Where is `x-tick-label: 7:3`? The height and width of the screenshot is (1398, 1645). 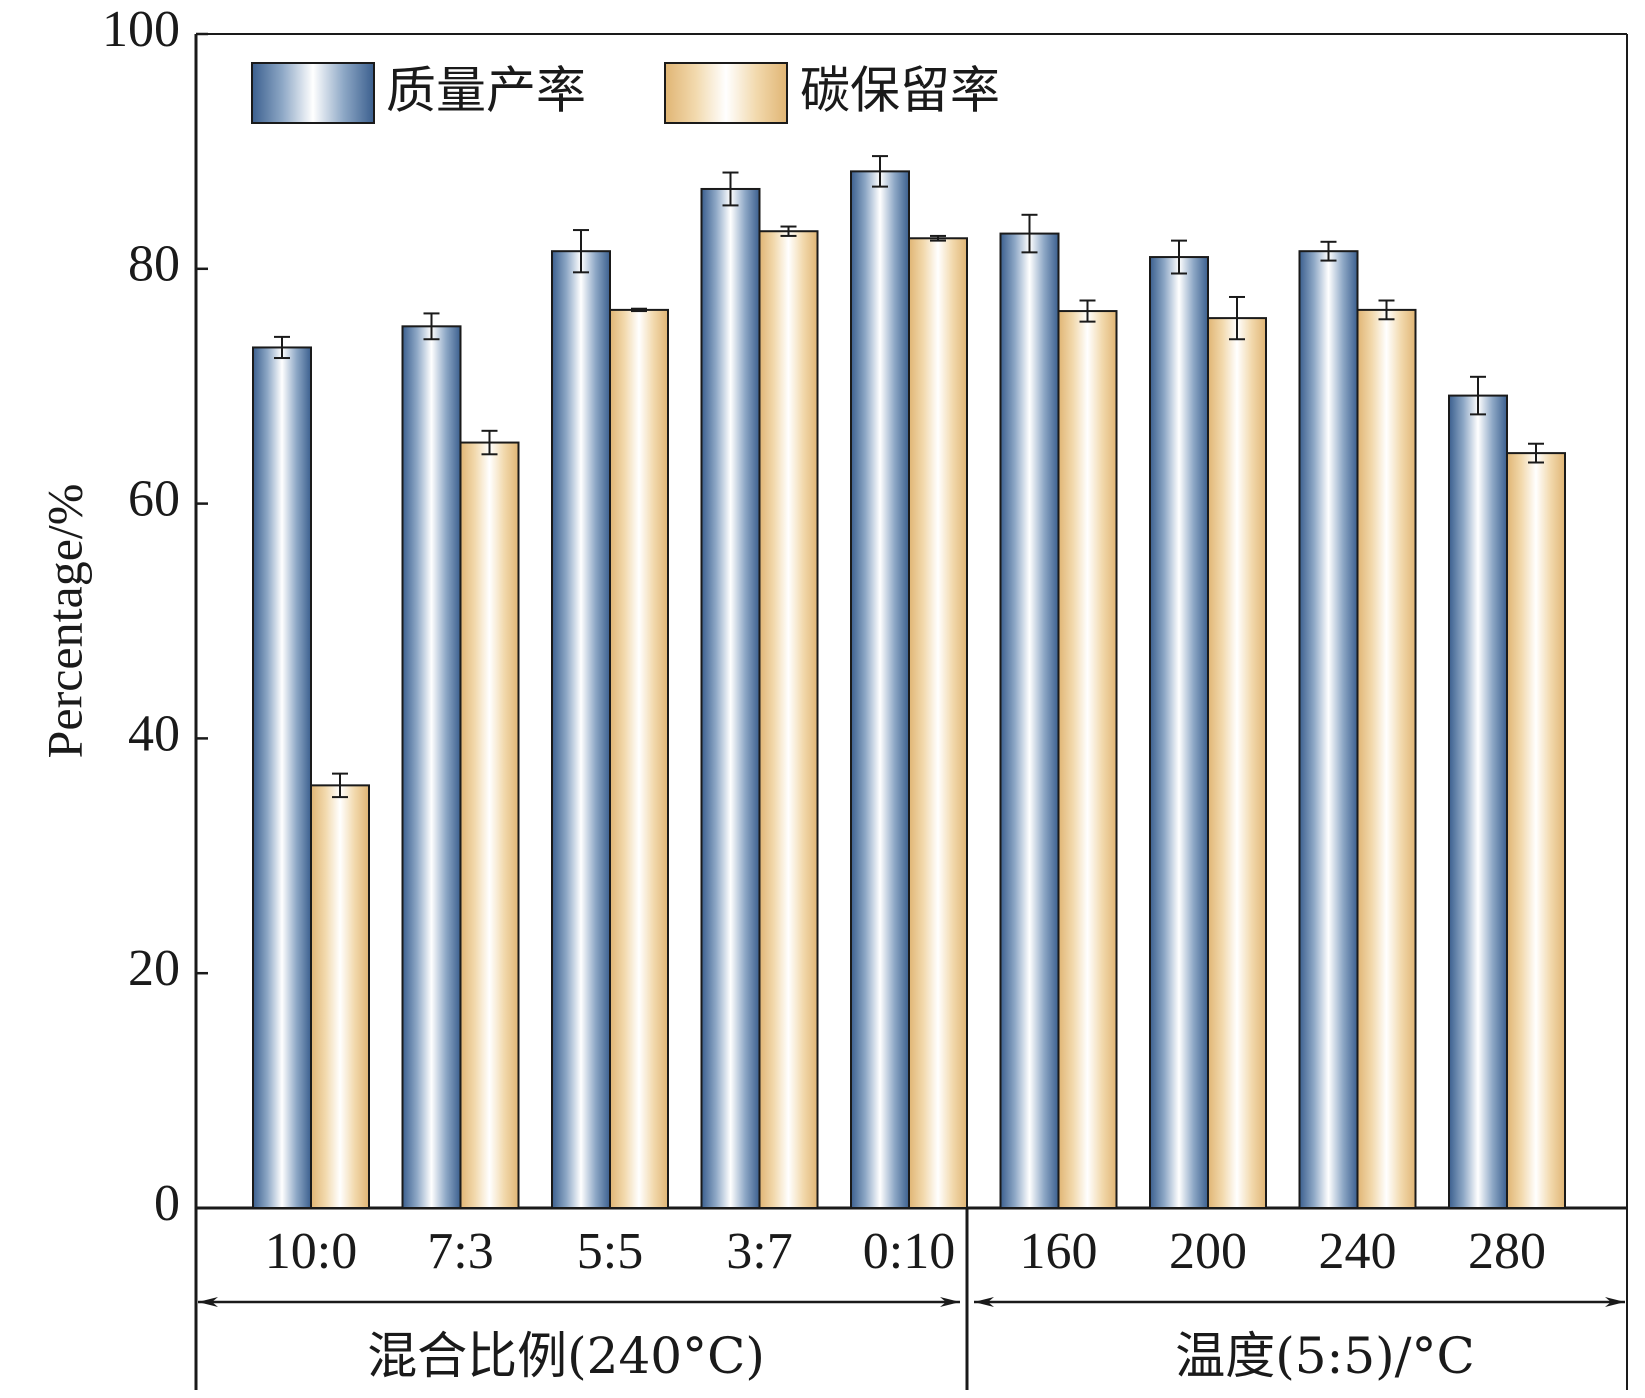
x-tick-label: 7:3 is located at coordinates (460, 1251).